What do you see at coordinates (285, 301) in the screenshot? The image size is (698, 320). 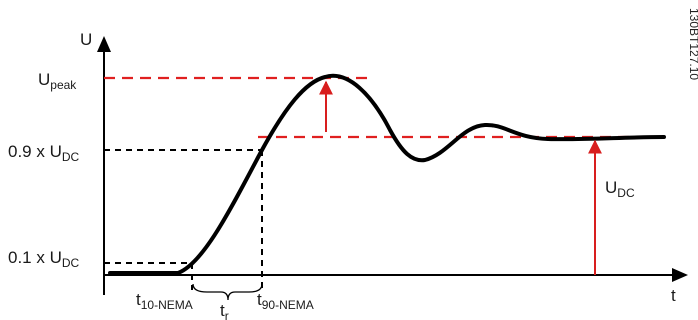 I see `t90-label: t90-NEMA` at bounding box center [285, 301].